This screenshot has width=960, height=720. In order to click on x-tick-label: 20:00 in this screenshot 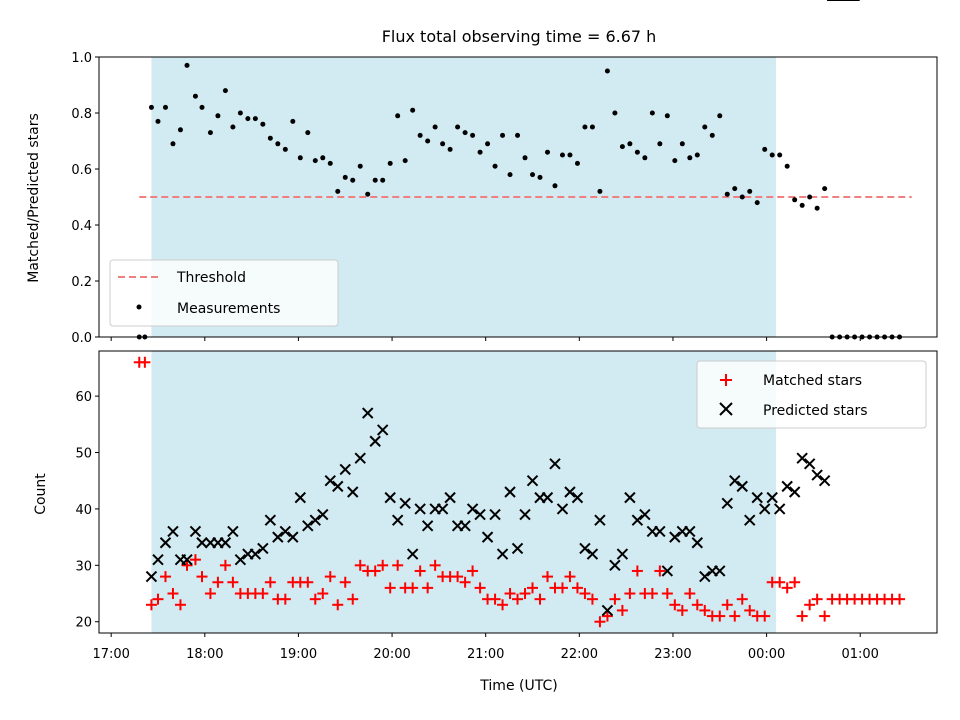, I will do `click(391, 654)`.